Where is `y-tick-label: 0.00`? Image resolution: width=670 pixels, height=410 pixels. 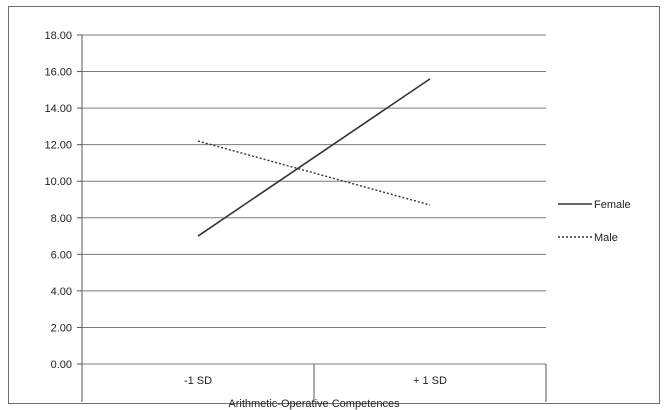 y-tick-label: 0.00 is located at coordinates (61, 365).